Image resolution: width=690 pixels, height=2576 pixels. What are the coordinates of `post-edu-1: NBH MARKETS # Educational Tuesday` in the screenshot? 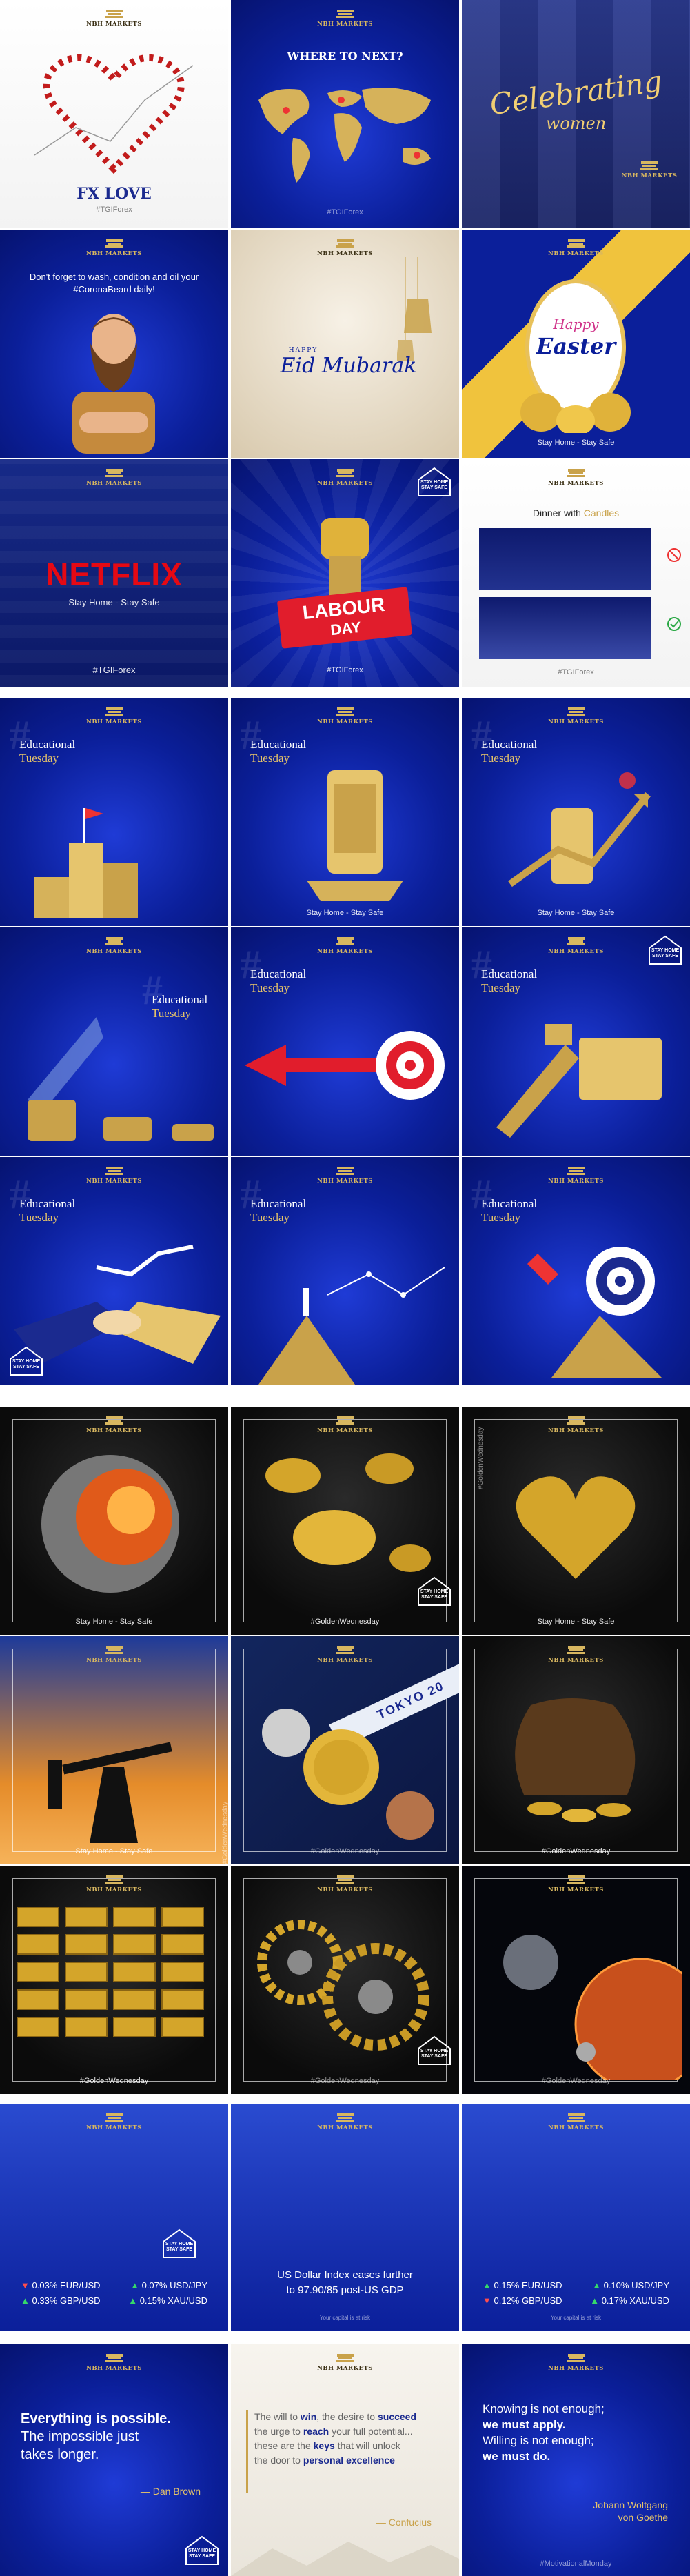 It's located at (114, 812).